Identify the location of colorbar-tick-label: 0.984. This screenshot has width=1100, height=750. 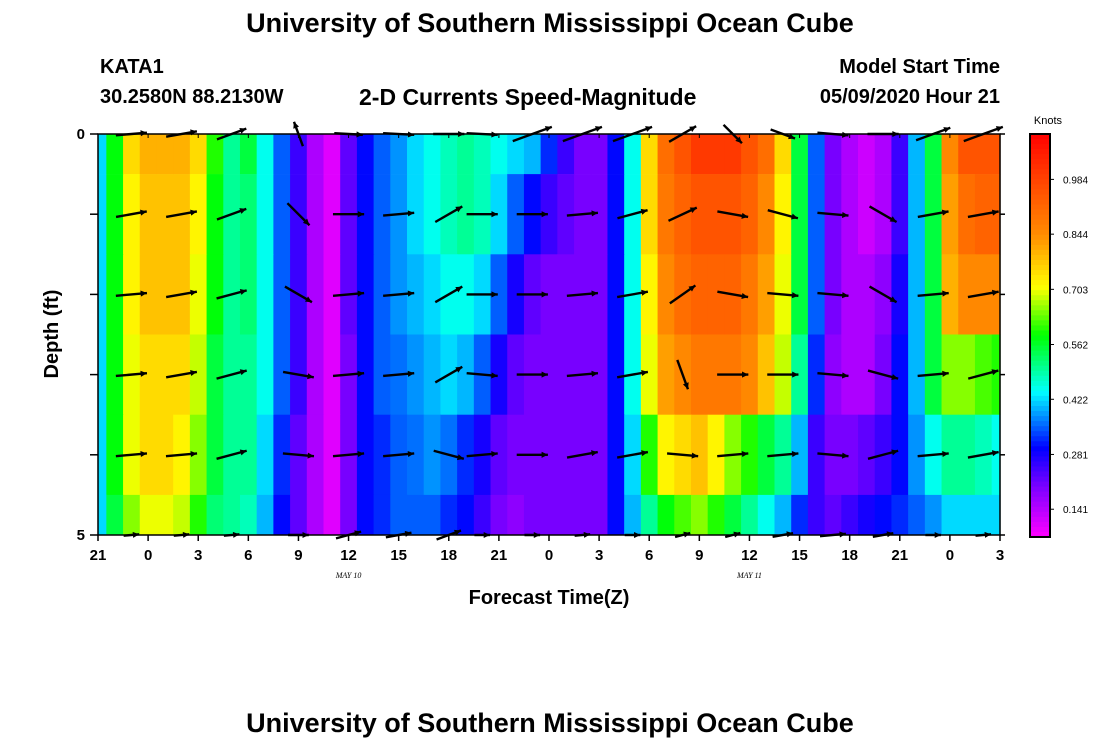
(1075, 180).